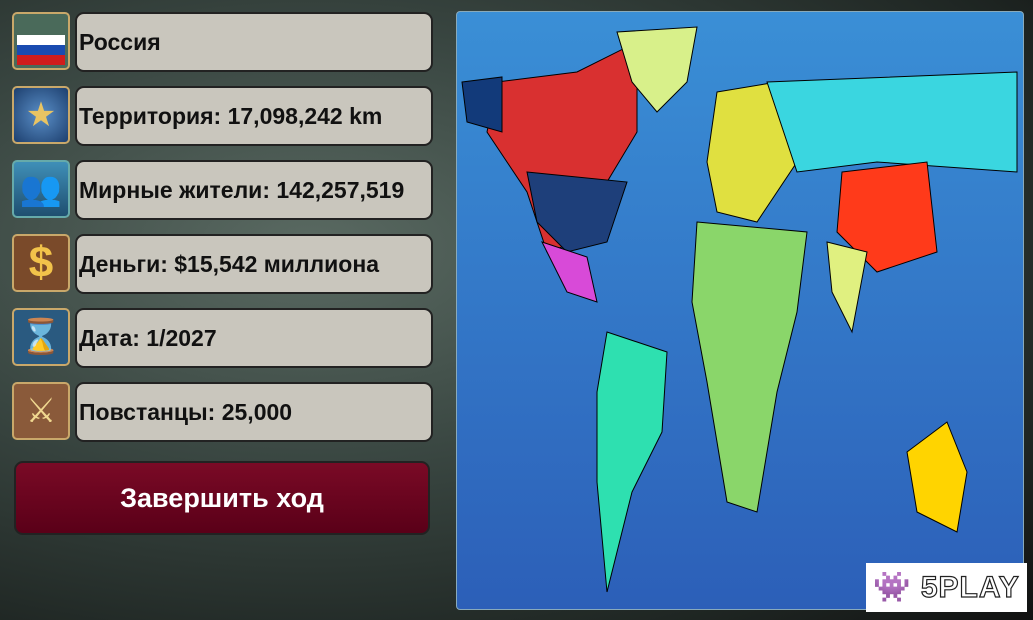 This screenshot has width=1033, height=620. I want to click on rebels-row: ⚔ Повстанцы: 25,000, so click(223, 413).